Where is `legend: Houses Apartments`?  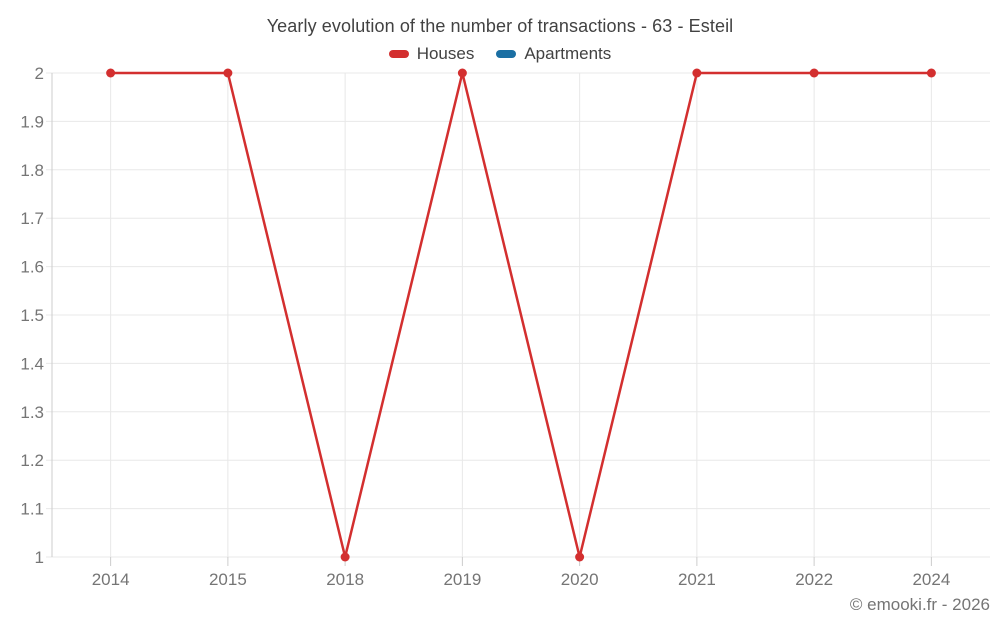
legend: Houses Apartments is located at coordinates (500, 54).